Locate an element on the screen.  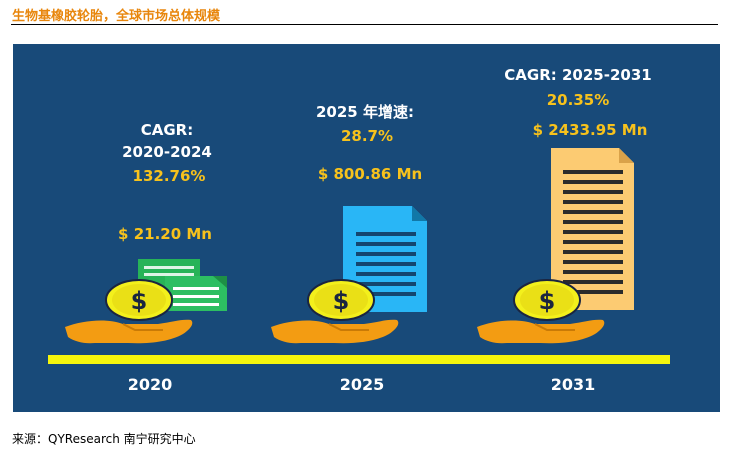
growth-rate-2020: 132.76% is located at coordinates (169, 176).